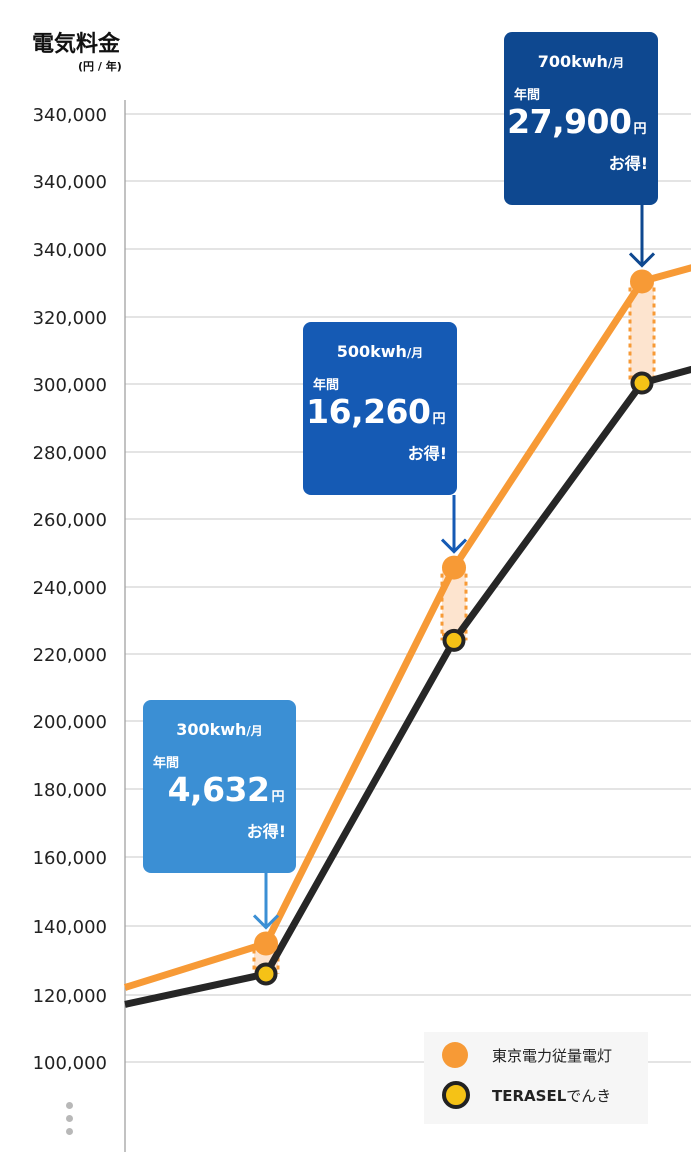 The image size is (691, 1152). What do you see at coordinates (70, 927) in the screenshot?
I see `y-tick-label: 140,000` at bounding box center [70, 927].